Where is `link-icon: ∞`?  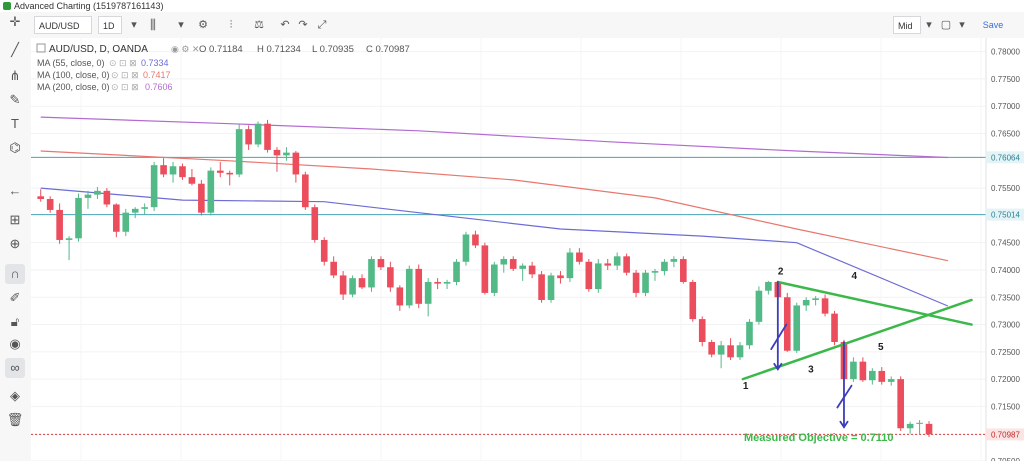 link-icon: ∞ is located at coordinates (15, 368).